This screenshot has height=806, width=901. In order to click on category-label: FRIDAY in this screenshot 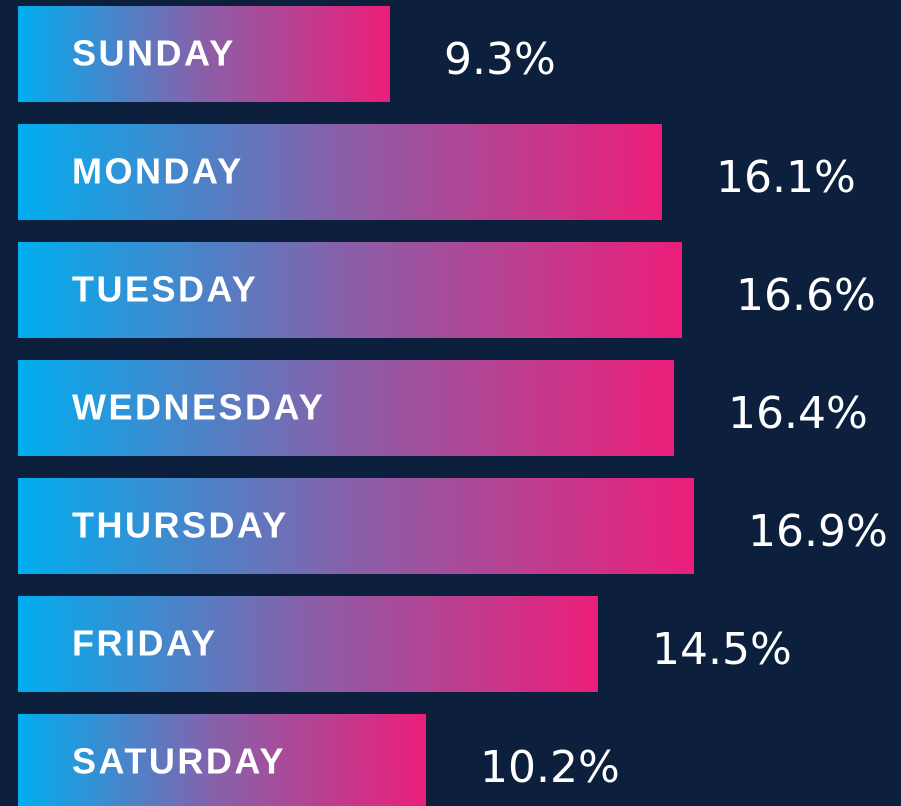, I will do `click(145, 643)`.